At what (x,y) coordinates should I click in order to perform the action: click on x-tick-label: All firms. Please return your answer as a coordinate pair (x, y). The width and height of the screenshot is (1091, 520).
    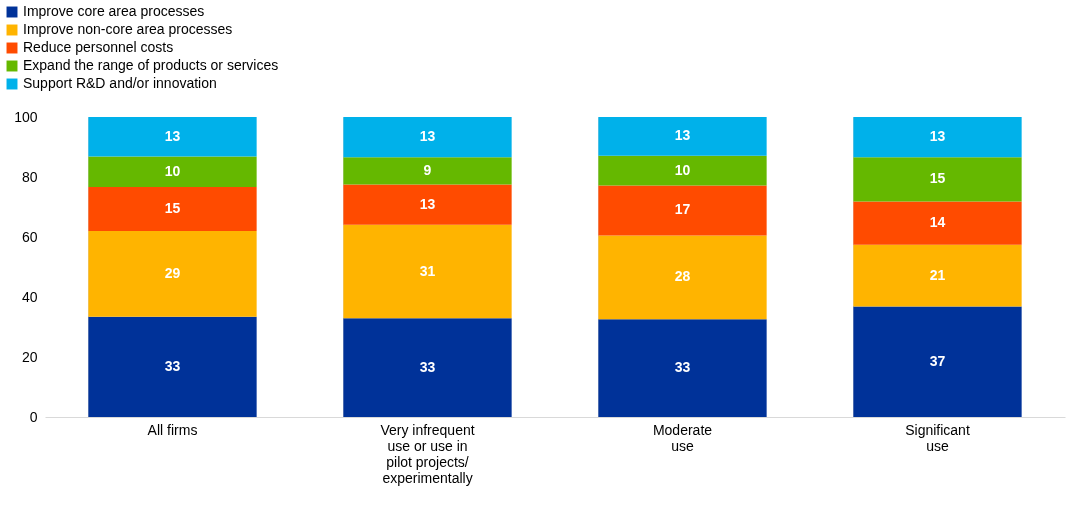
    Looking at the image, I should click on (172, 429).